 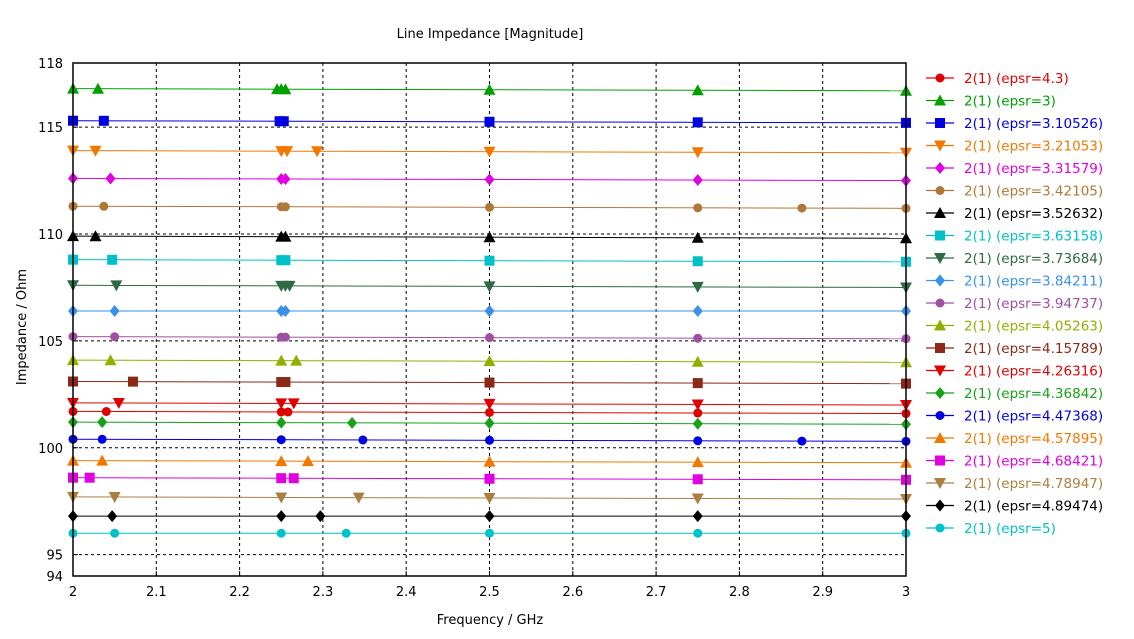 I want to click on legend-item: 2(1) (epsr=4.36842), so click(x=1014, y=394).